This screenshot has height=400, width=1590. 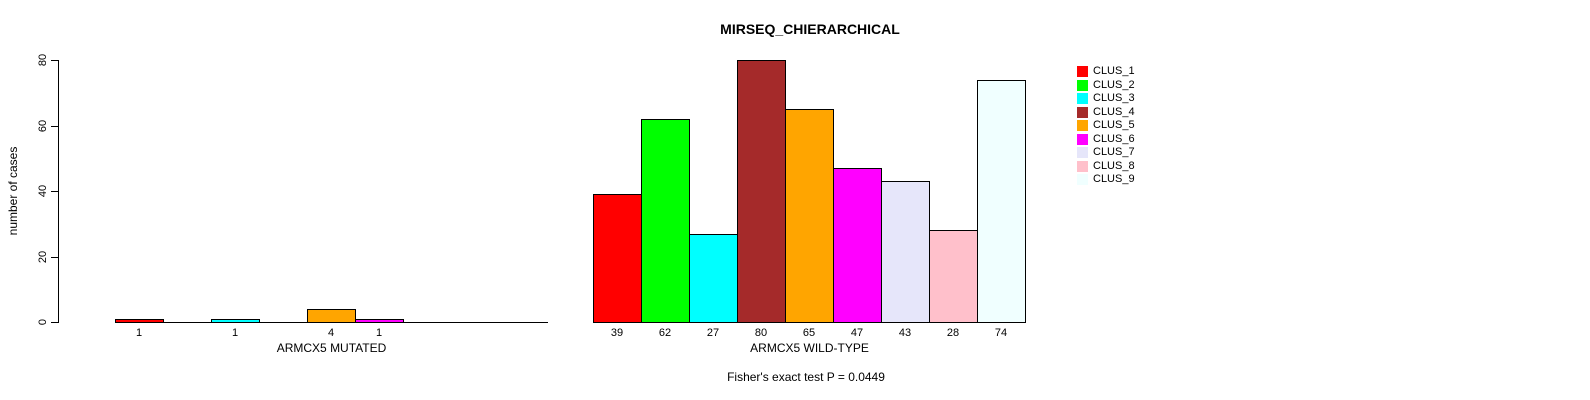 What do you see at coordinates (857, 333) in the screenshot?
I see `bar-value-label: 47` at bounding box center [857, 333].